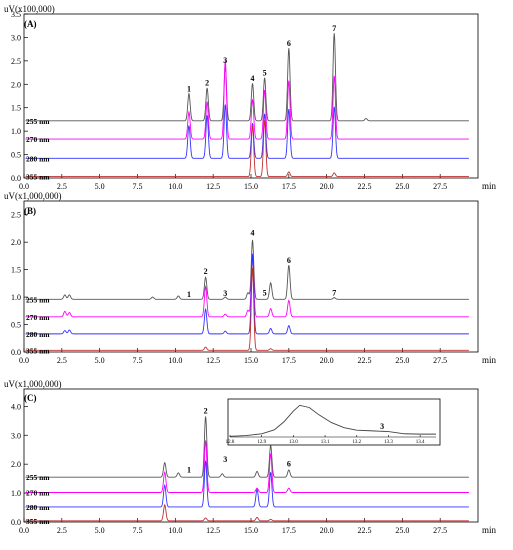 This screenshot has width=513, height=550. What do you see at coordinates (16, 242) in the screenshot?
I see `panel-b-y-tick-label: 2.0` at bounding box center [16, 242].